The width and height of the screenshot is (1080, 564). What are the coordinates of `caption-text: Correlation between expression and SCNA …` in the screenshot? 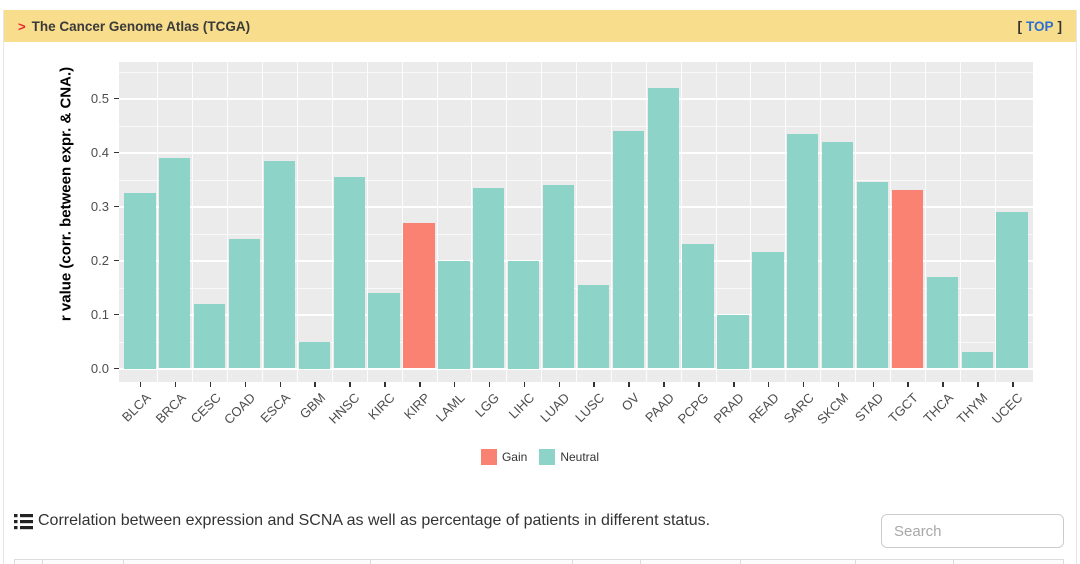 It's located at (374, 520).